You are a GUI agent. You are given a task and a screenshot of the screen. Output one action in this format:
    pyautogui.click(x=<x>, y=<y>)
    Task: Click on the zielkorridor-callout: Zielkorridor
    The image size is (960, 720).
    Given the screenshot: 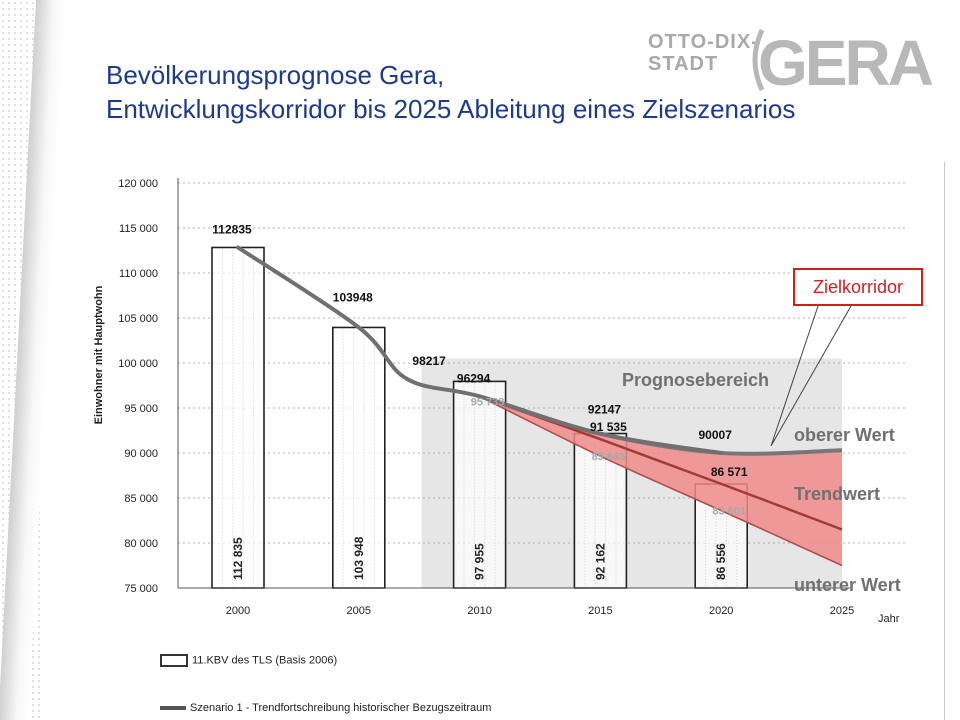 What is the action you would take?
    pyautogui.click(x=858, y=287)
    